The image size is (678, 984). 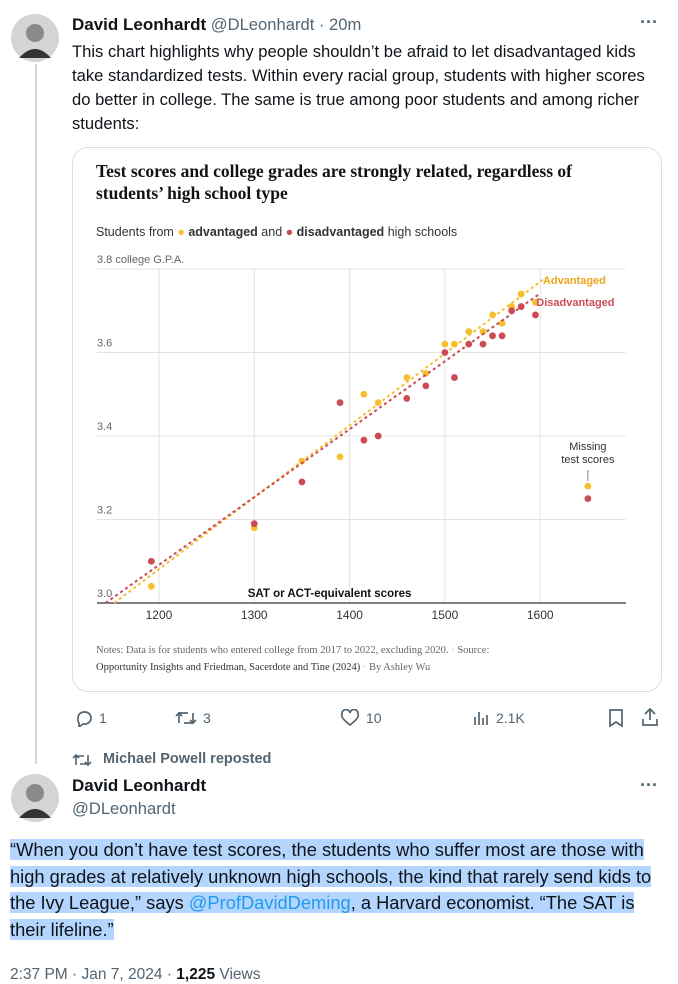 I want to click on x-tick-label: 1300, so click(x=254, y=615).